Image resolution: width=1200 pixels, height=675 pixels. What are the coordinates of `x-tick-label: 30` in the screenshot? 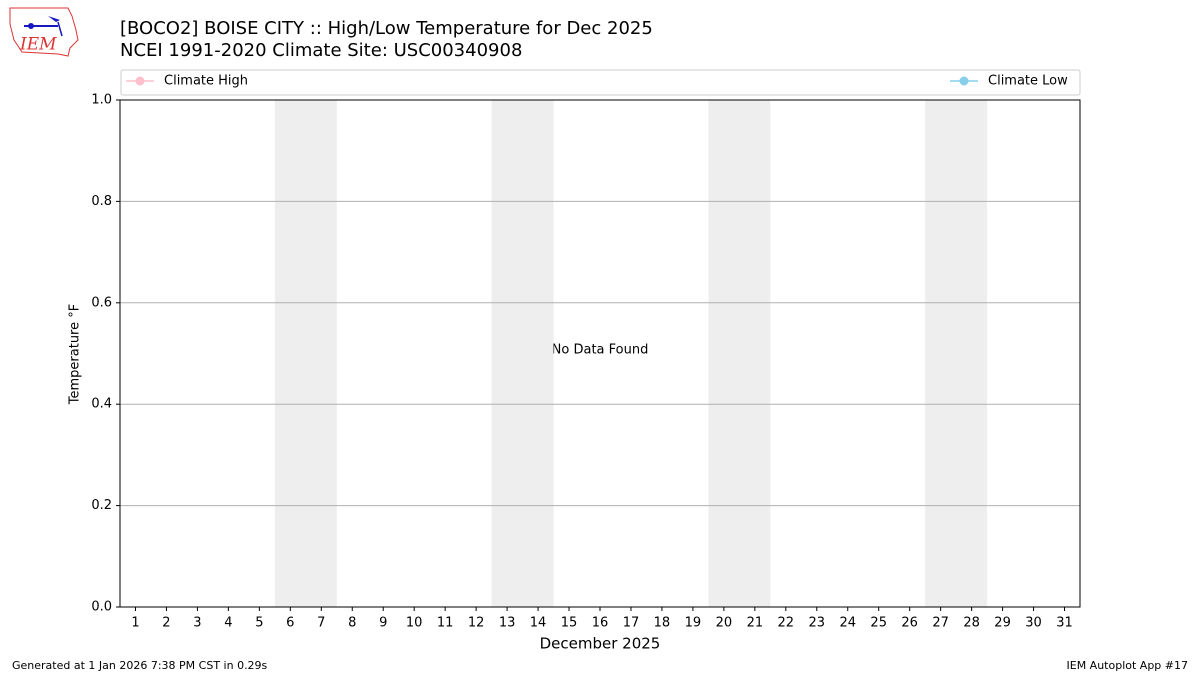 It's located at (1033, 623).